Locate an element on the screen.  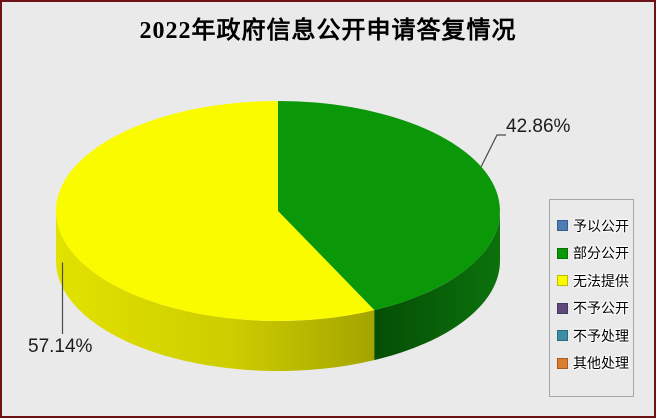
legend-item-other: 其他处理 is located at coordinates (591, 364).